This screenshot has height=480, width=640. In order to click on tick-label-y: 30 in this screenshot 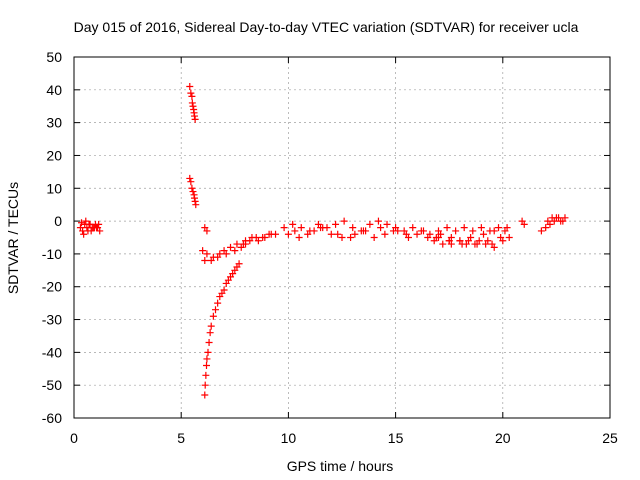, I will do `click(54, 123)`.